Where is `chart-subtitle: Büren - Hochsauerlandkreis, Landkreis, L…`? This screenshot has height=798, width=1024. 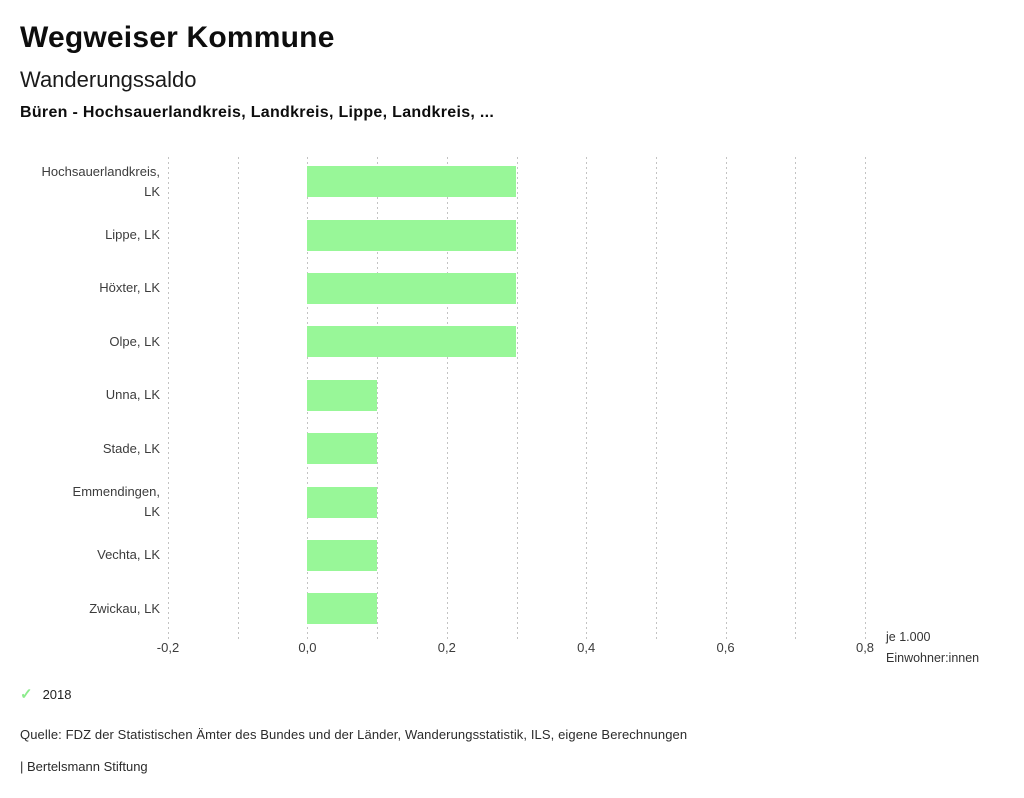
chart-subtitle: Büren - Hochsauerlandkreis, Landkreis, L… is located at coordinates (257, 112).